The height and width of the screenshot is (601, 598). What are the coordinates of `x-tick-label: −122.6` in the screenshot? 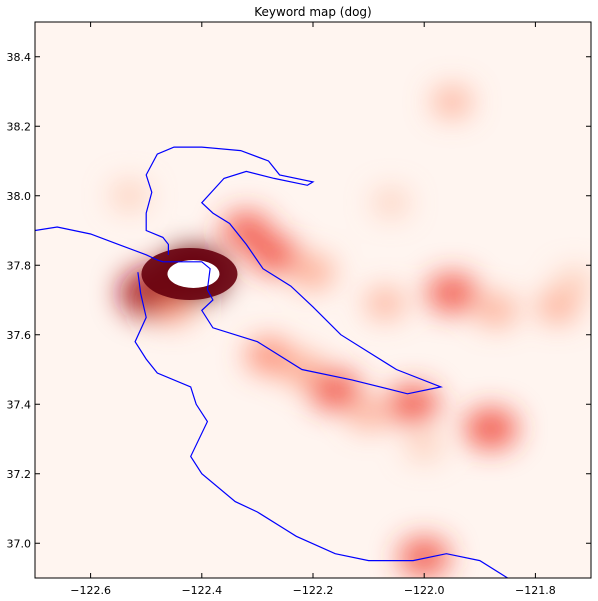 It's located at (90, 590).